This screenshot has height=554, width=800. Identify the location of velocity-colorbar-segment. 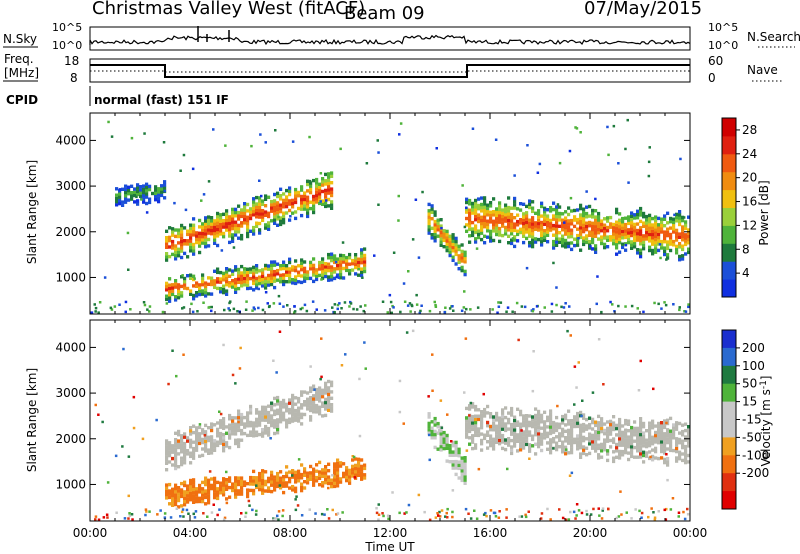
(729, 357).